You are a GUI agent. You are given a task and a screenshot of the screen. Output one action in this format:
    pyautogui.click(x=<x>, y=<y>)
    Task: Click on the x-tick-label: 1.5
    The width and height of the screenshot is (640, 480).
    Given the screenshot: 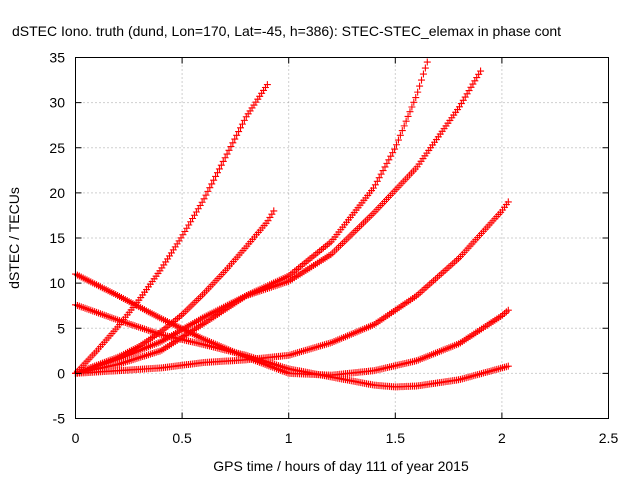 What is the action you would take?
    pyautogui.click(x=396, y=438)
    